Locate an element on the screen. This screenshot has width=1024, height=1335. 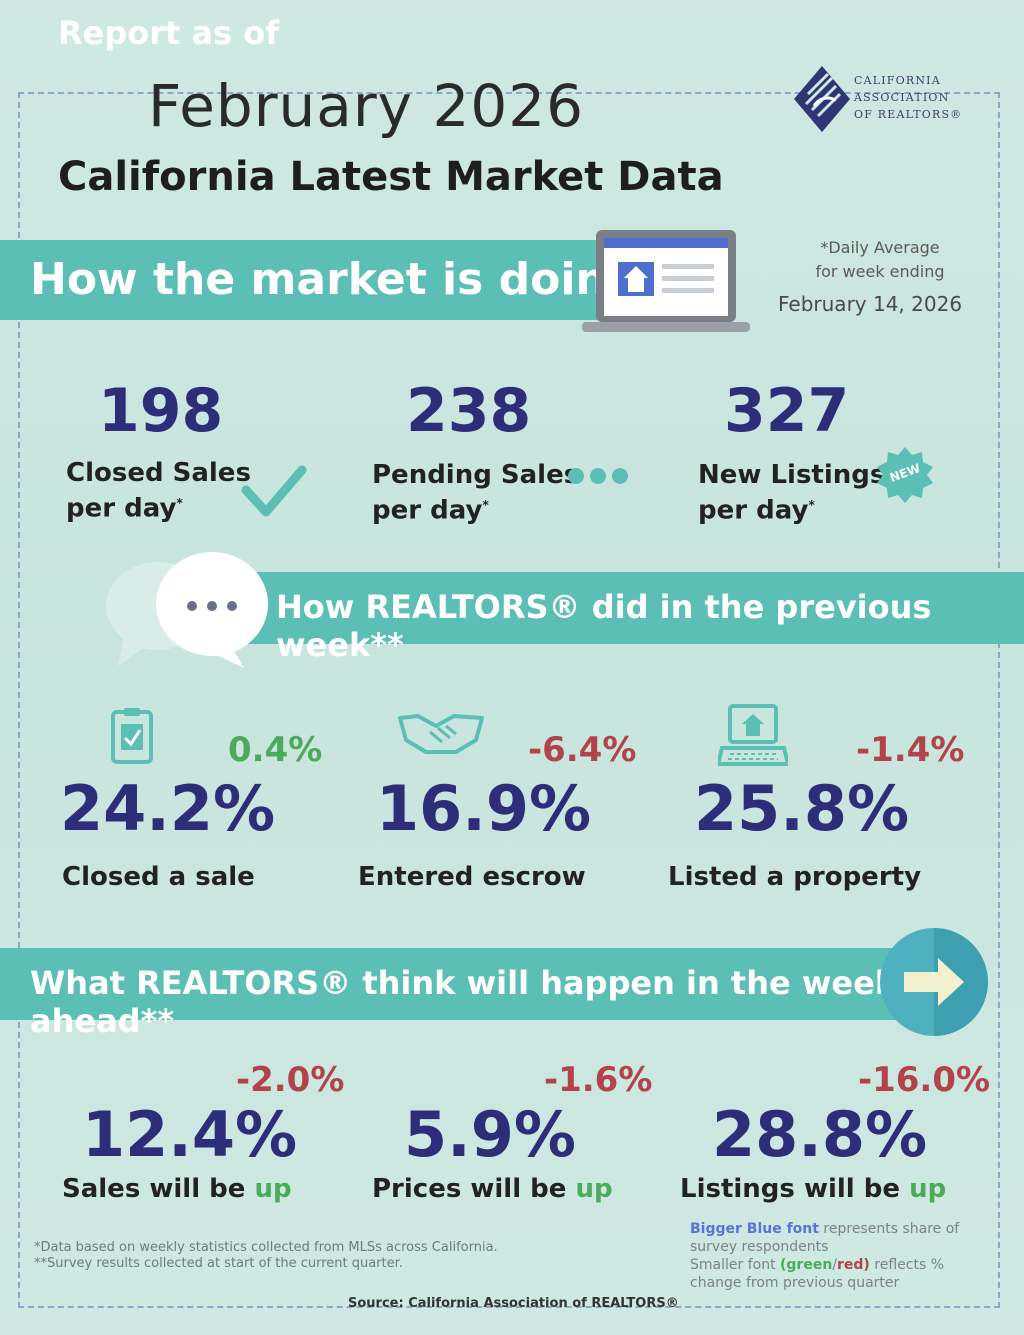
pending-sales-label-line2: per day is located at coordinates (427, 510).